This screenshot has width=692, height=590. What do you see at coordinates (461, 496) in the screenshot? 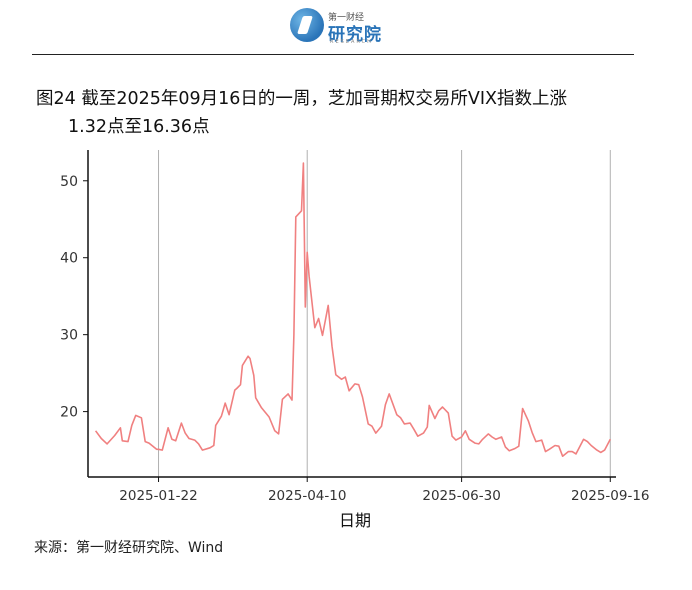
I see `x-tick-label: 2025-06-30` at bounding box center [461, 496].